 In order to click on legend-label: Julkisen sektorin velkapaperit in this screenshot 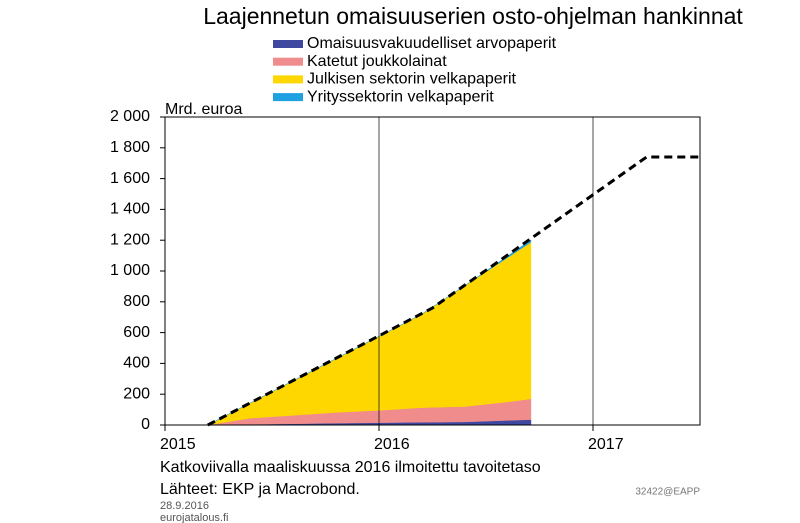, I will do `click(412, 79)`.